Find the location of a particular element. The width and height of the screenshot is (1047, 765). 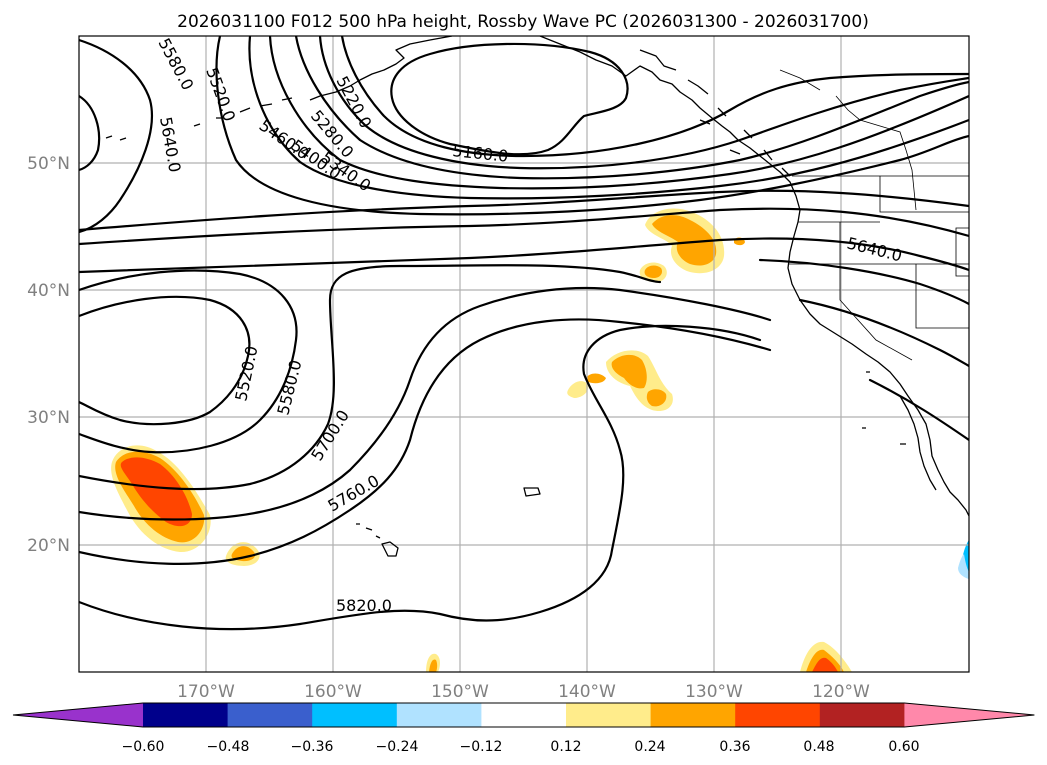

shade-blob-negative-light is located at coordinates (963, 567).